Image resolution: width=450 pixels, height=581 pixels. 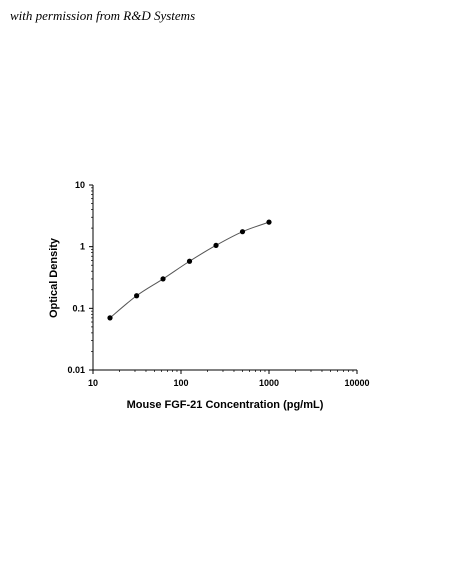 I want to click on y-axis-label: Optical Density, so click(x=54, y=277).